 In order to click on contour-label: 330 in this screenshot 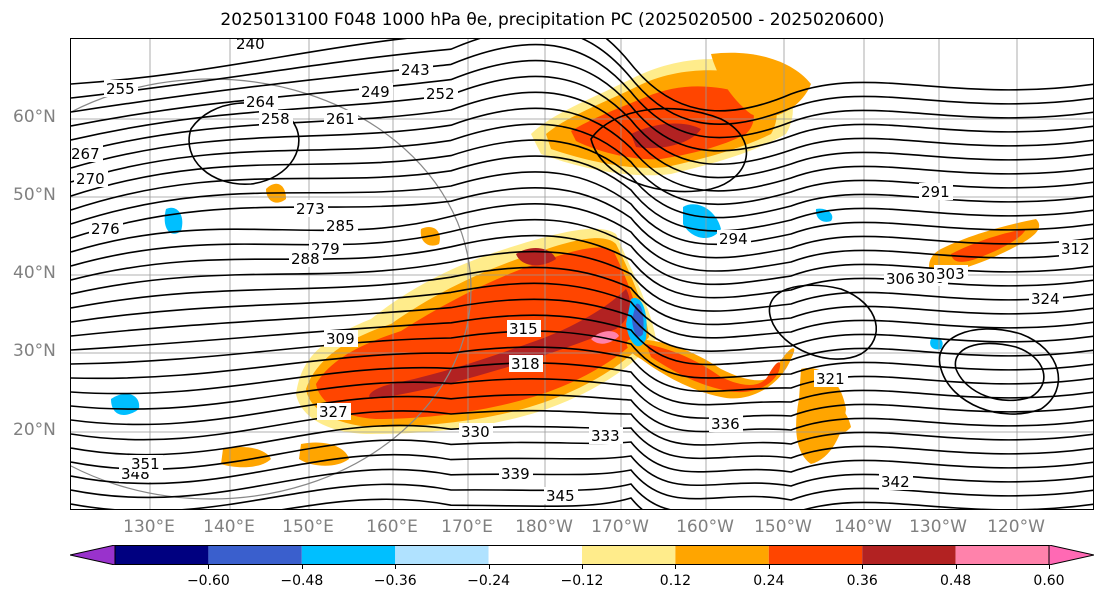, I will do `click(475, 432)`.